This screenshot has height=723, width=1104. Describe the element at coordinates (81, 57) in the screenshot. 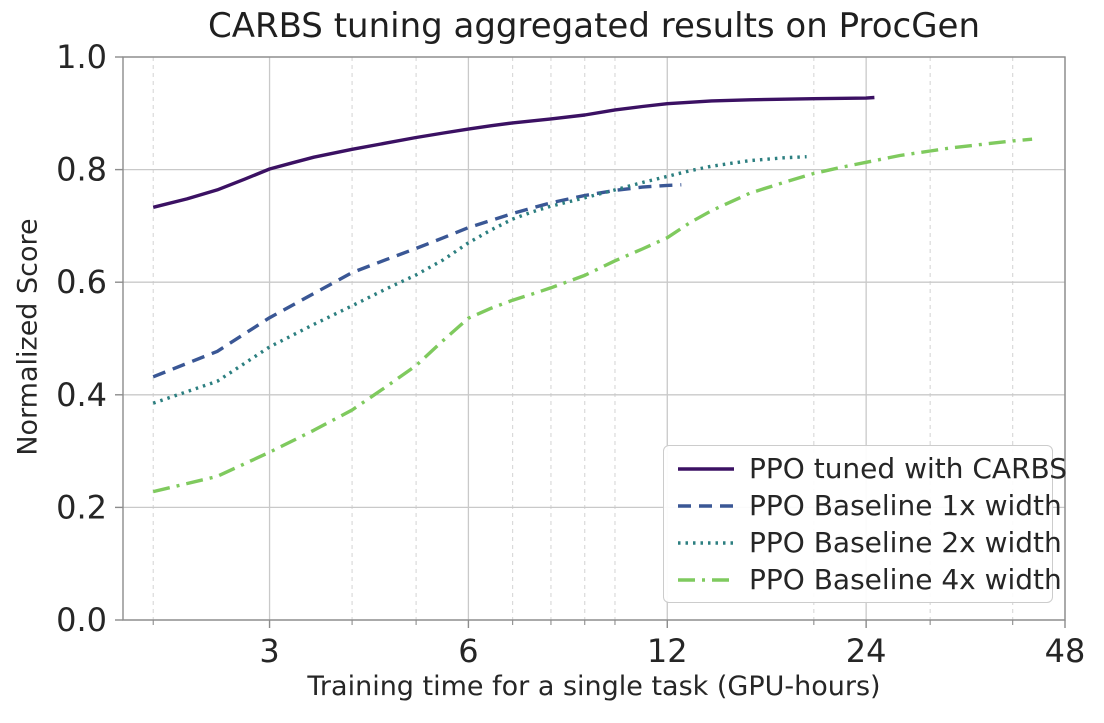

I see `y-tick-label: 1.0` at that location.